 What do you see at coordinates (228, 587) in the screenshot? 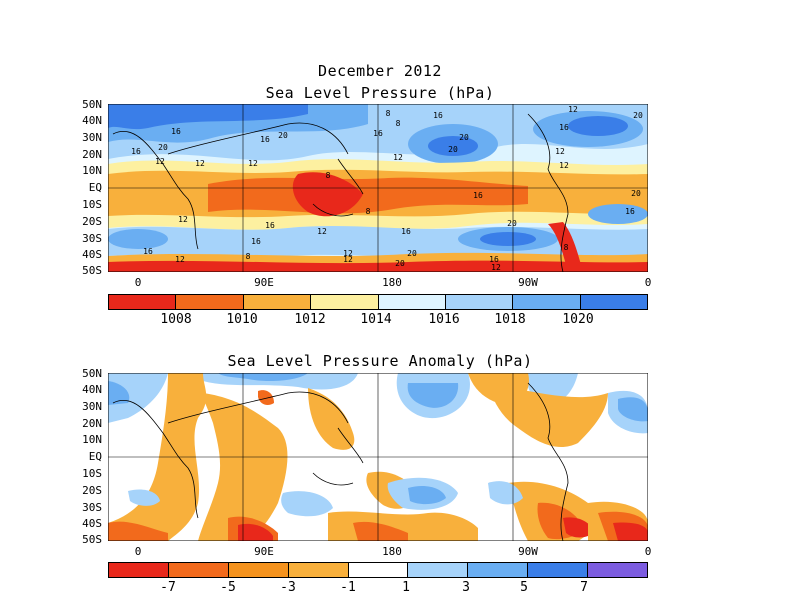
I see `colorbar-label: -5` at bounding box center [228, 587].